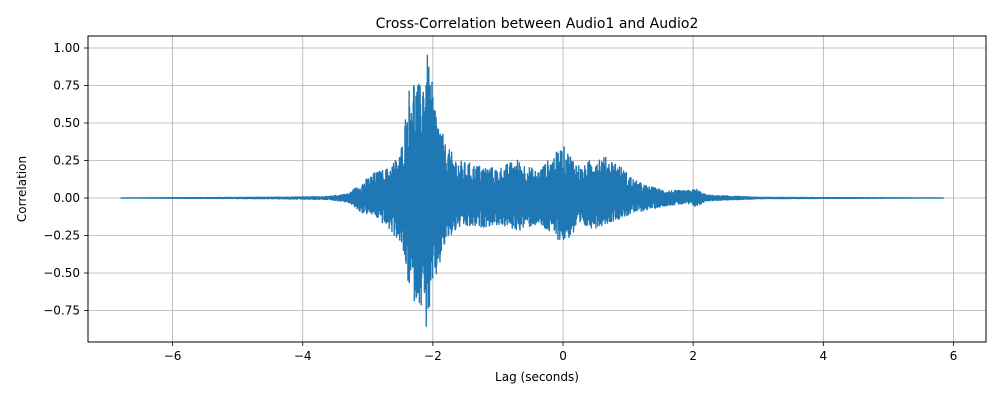  I want to click on x-tick-label: −2, so click(433, 356).